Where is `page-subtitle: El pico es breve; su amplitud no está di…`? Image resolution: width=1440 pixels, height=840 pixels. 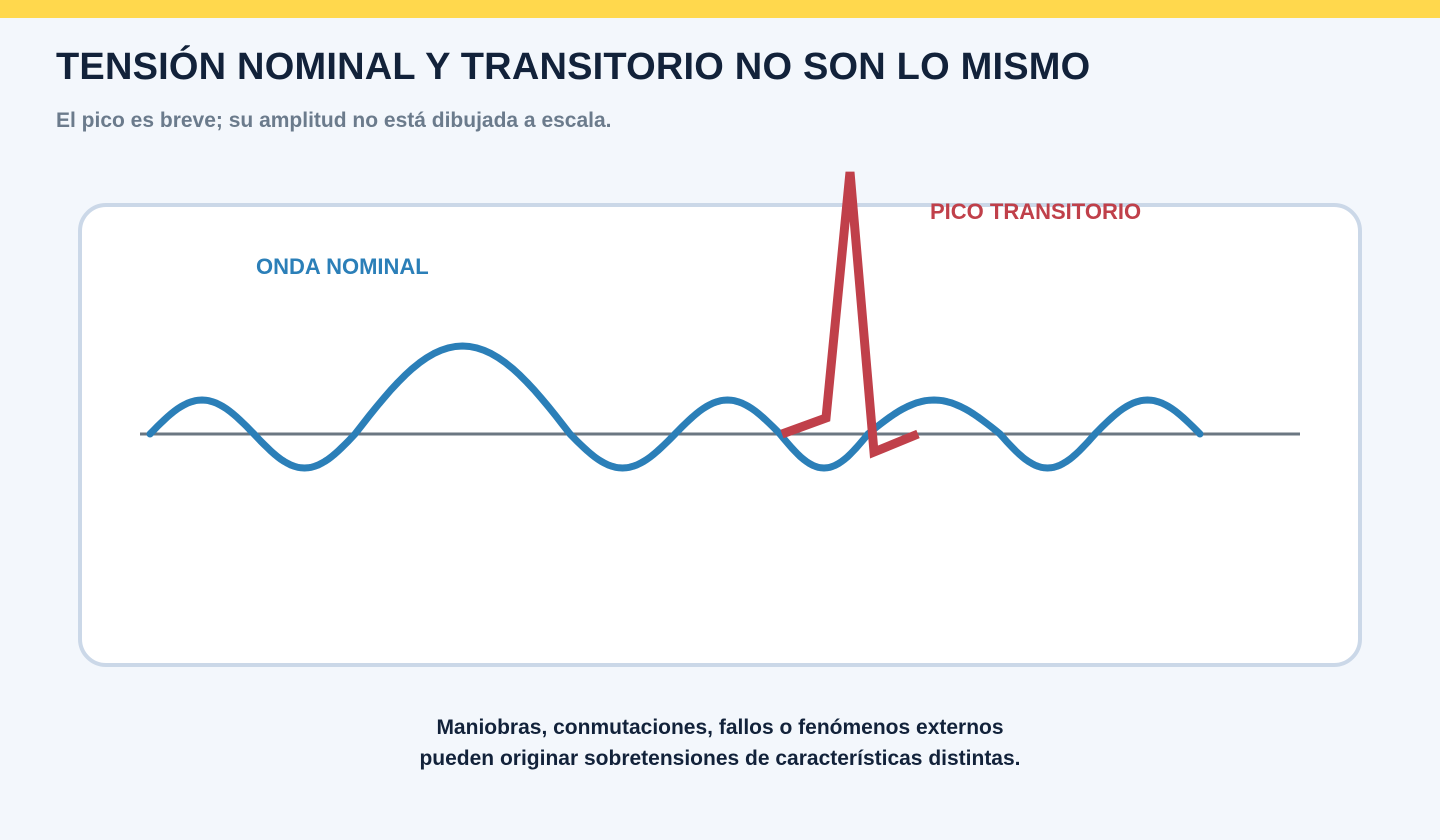
page-subtitle: El pico es breve; su amplitud no está di… is located at coordinates (334, 120).